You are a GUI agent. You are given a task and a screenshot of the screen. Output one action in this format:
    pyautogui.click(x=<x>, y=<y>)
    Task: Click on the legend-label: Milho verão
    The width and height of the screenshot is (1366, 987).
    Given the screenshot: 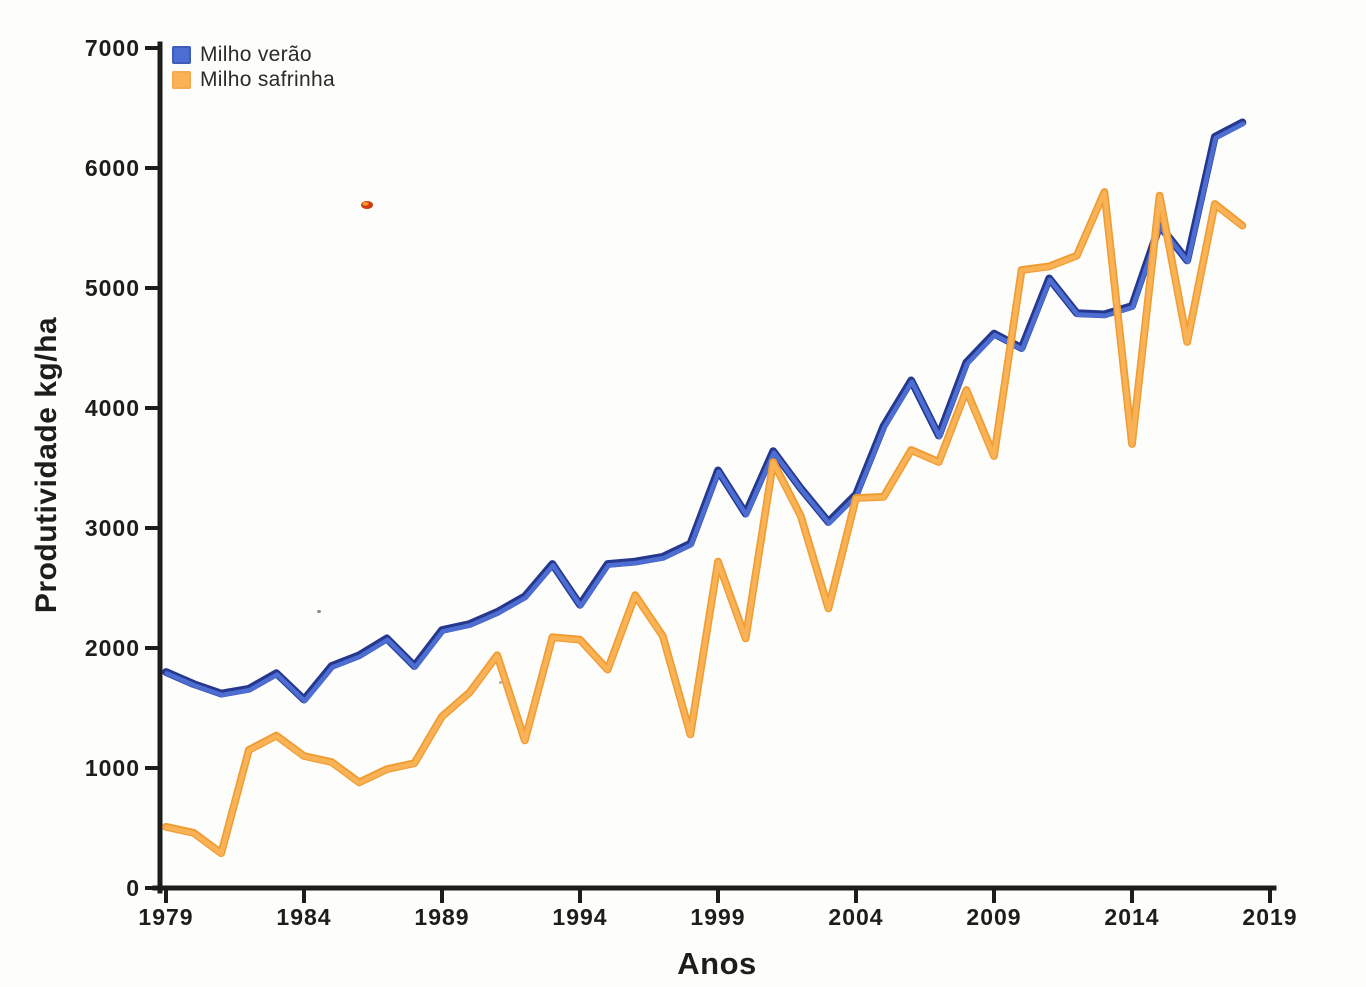 What is the action you would take?
    pyautogui.click(x=256, y=54)
    